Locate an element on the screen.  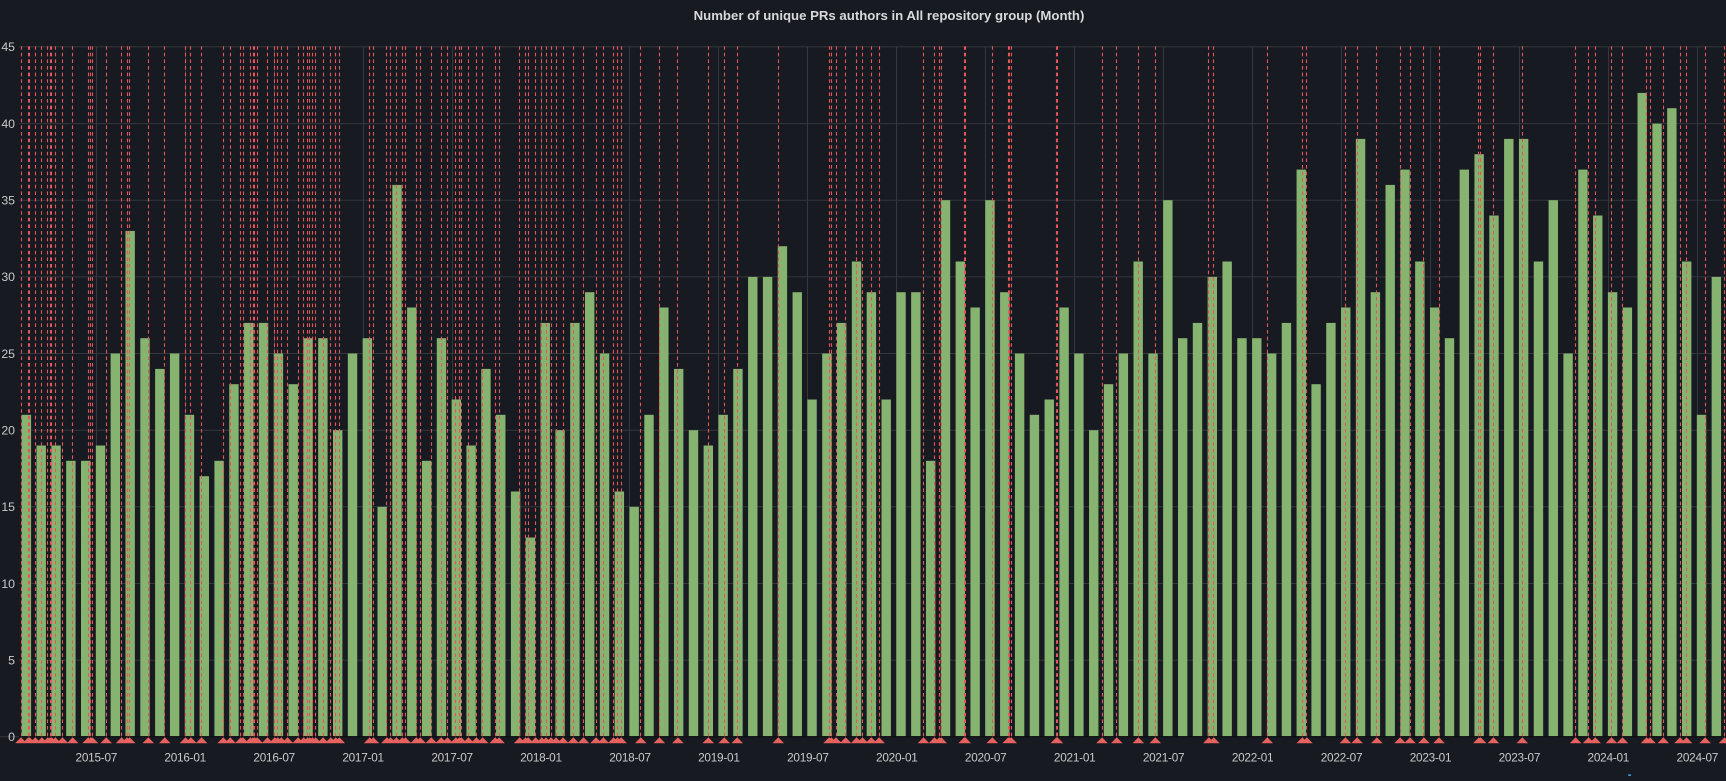
svg-text: 20 is located at coordinates (8, 431).